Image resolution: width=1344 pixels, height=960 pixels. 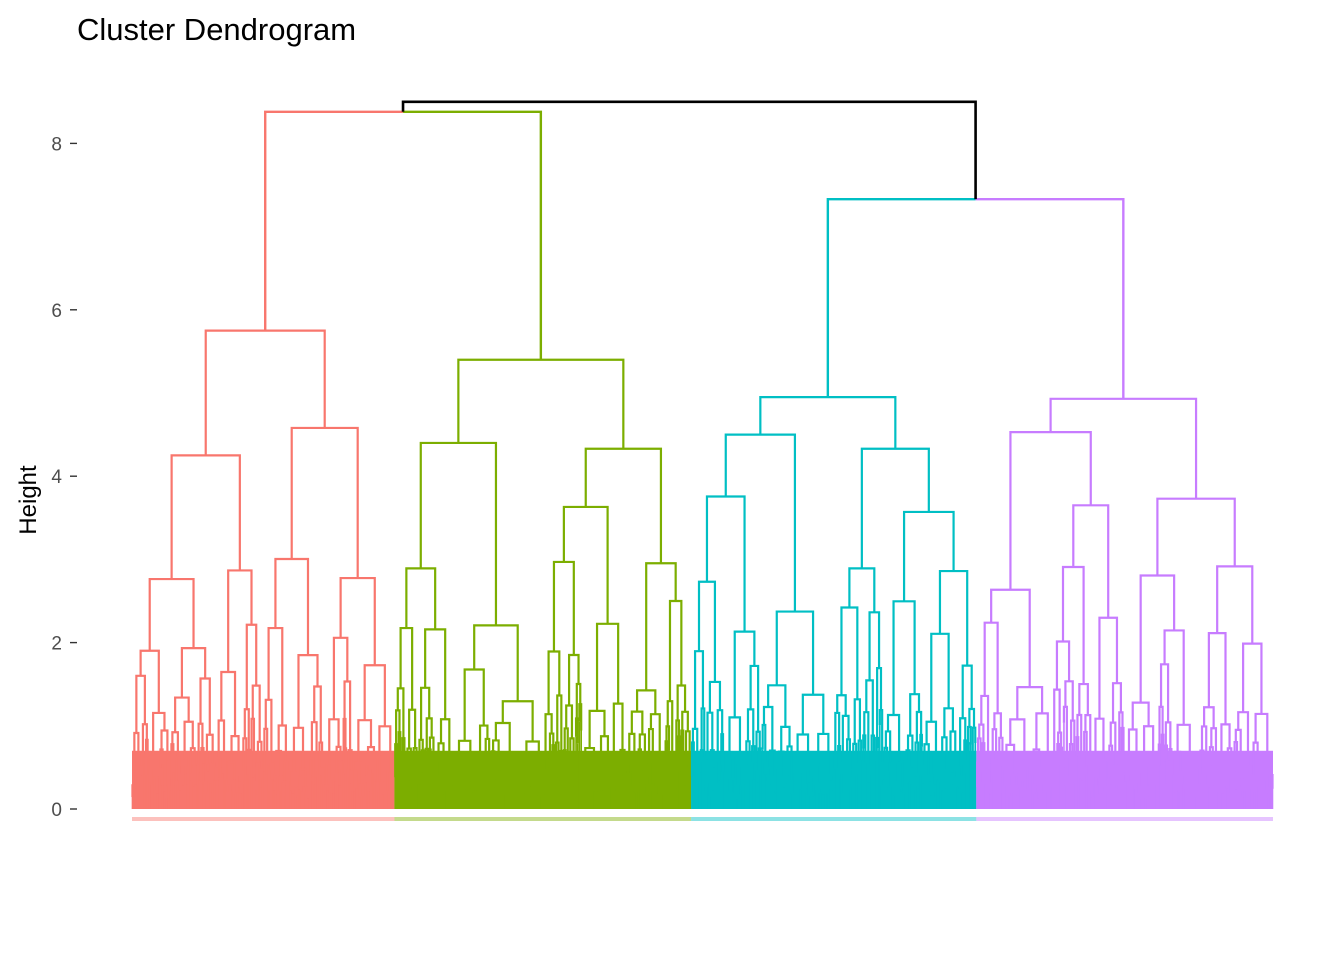 What do you see at coordinates (56, 810) in the screenshot?
I see `y-tick-label: 0` at bounding box center [56, 810].